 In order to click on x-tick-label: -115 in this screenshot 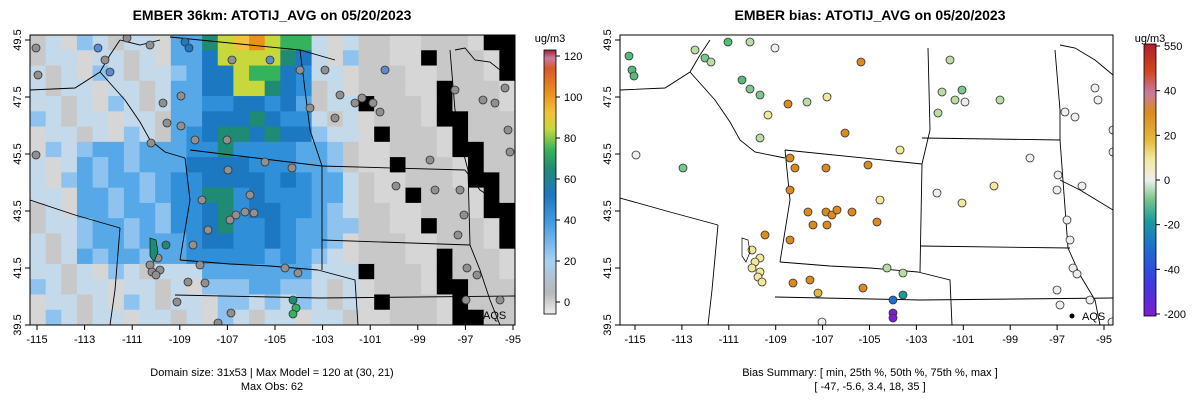, I will do `click(36, 340)`.